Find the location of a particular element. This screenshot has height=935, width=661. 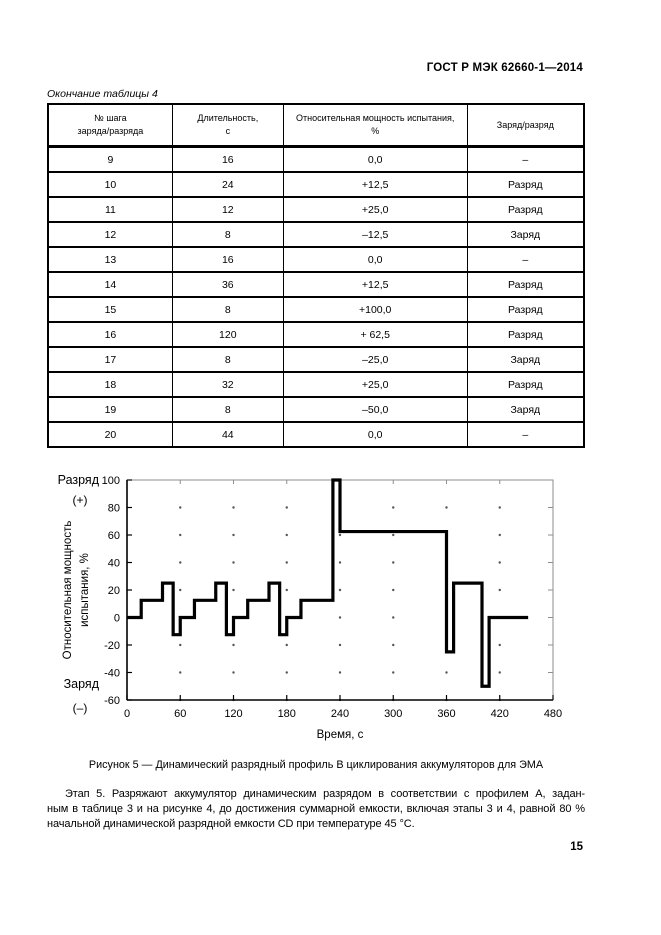

y-tick-label: 80 is located at coordinates (114, 509).